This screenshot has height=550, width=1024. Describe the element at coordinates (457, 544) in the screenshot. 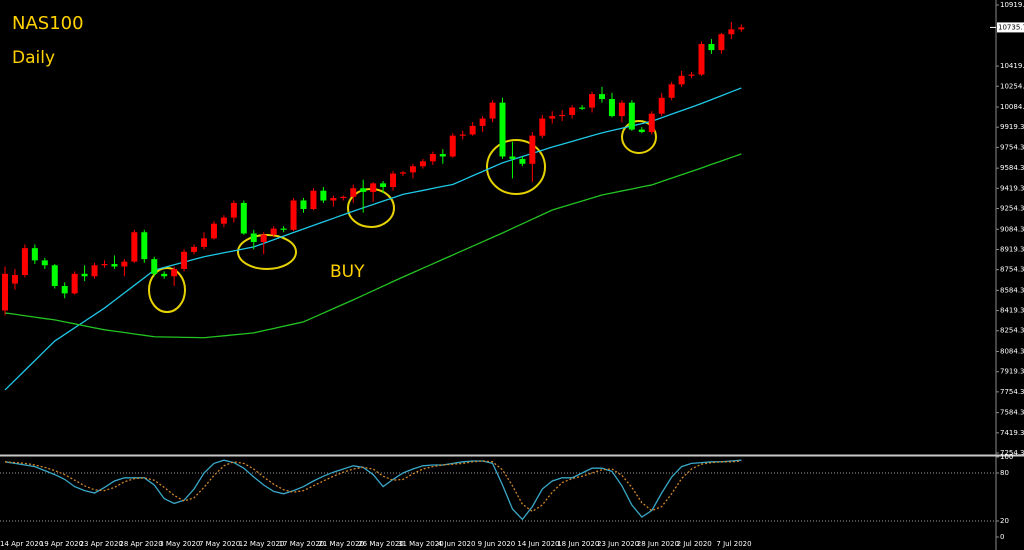

I see `x-tick-label: 4 Jun 2020` at that location.